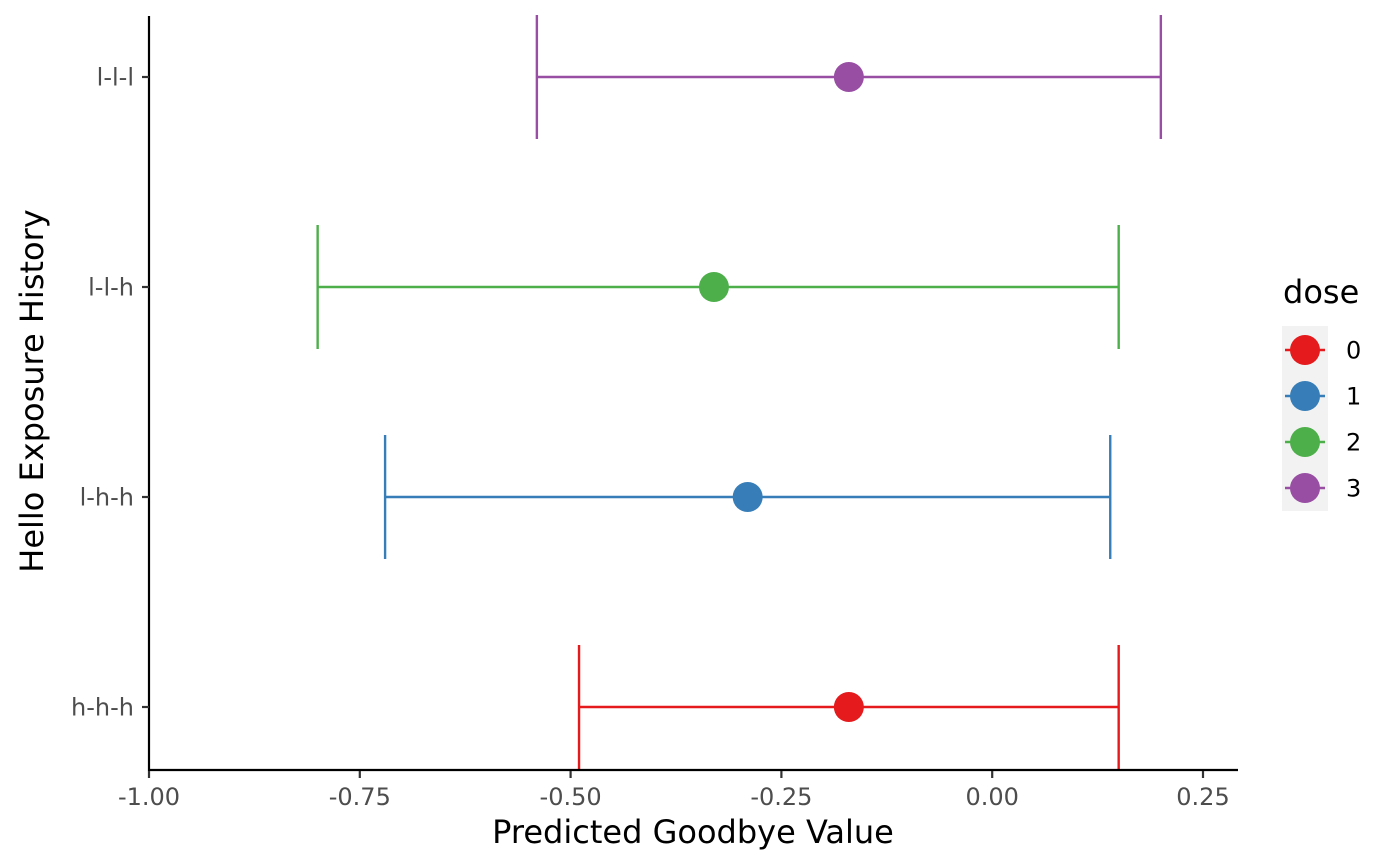 This screenshot has height=866, width=1400. What do you see at coordinates (115, 78) in the screenshot?
I see `y-tick-label: l-l-l` at bounding box center [115, 78].